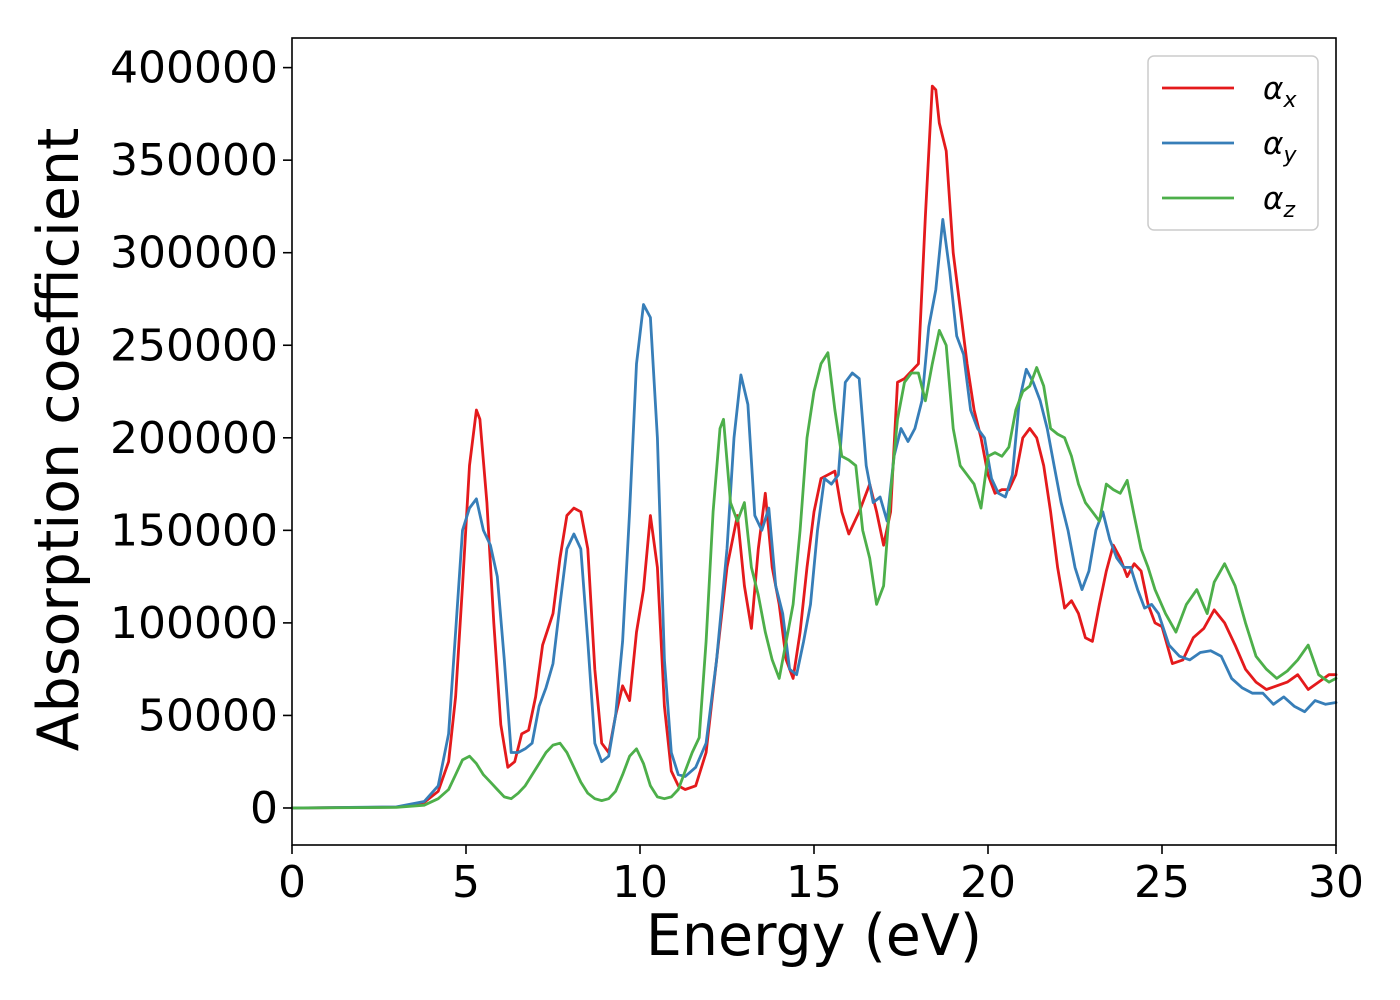 The width and height of the screenshot is (1400, 1000). Describe the element at coordinates (194, 438) in the screenshot. I see `y-tick-label: 200000` at that location.